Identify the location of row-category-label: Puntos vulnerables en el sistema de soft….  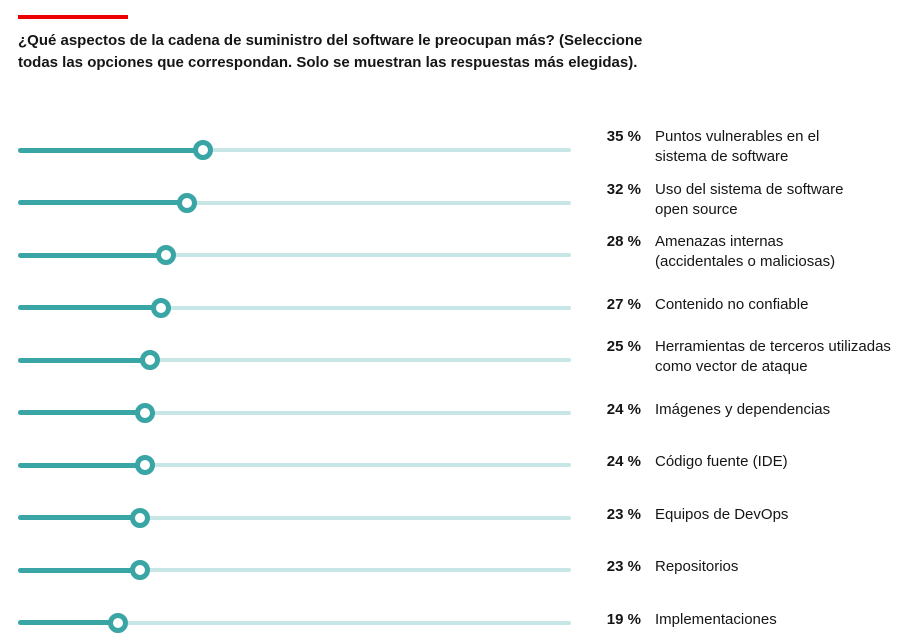
(737, 146).